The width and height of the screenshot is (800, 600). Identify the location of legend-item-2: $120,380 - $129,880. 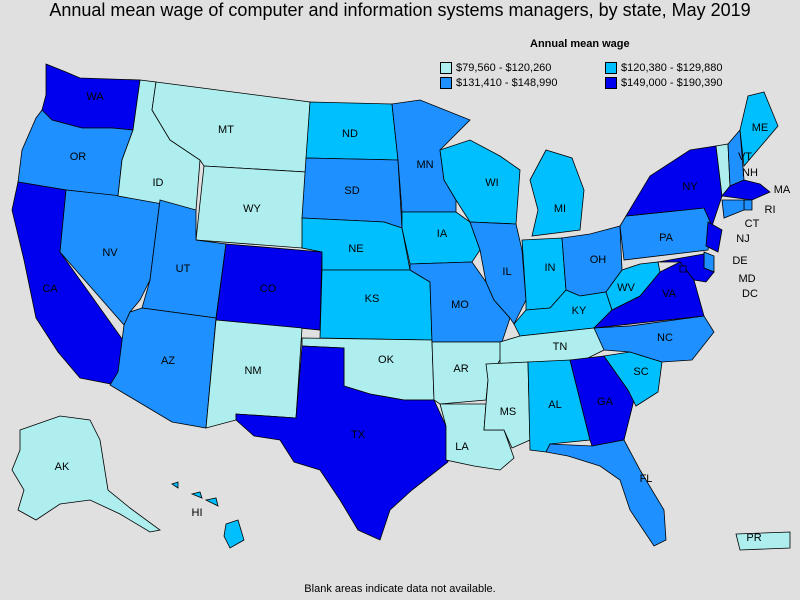
(697, 68).